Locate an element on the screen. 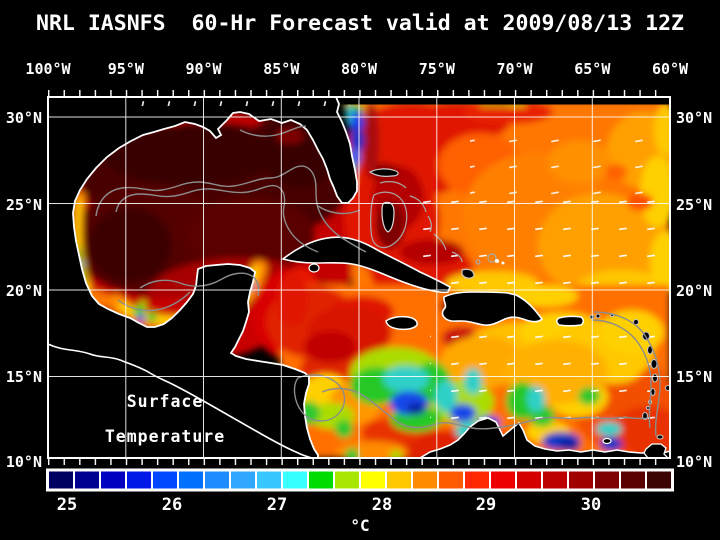 This screenshot has width=720, height=540. latitude-axis-right: 30°N 25°N 20°N 15°N 10°N is located at coordinates (694, 290).